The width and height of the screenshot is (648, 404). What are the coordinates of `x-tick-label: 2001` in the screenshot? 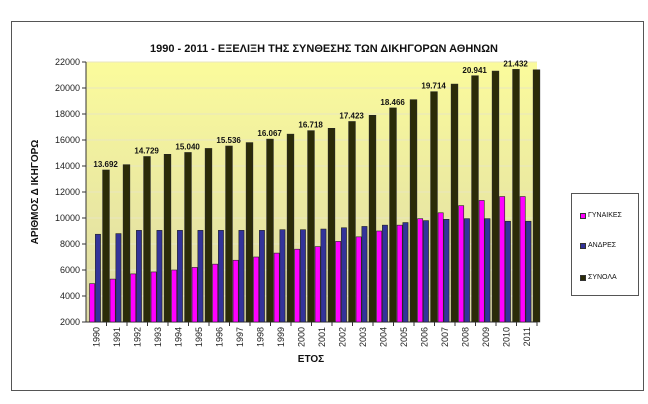 It's located at (322, 337).